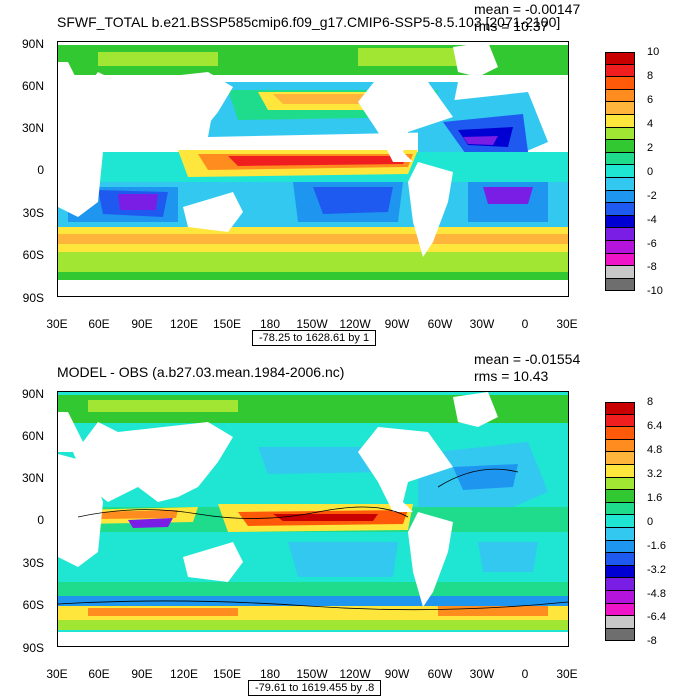 The image size is (700, 700). What do you see at coordinates (656, 545) in the screenshot?
I see `colorbar-label: -1.6` at bounding box center [656, 545].